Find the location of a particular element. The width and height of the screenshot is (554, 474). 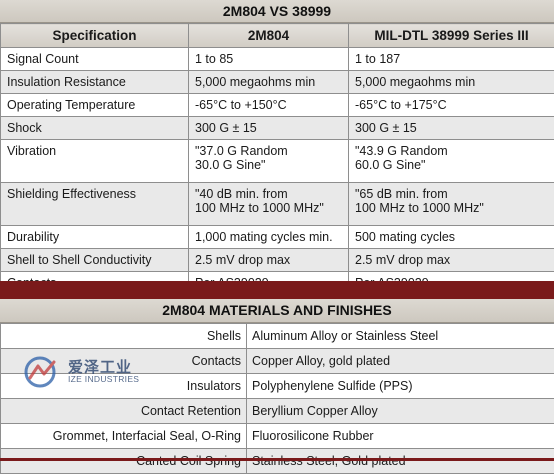

spec-value-38999: 1 to 187 is located at coordinates (451, 59).